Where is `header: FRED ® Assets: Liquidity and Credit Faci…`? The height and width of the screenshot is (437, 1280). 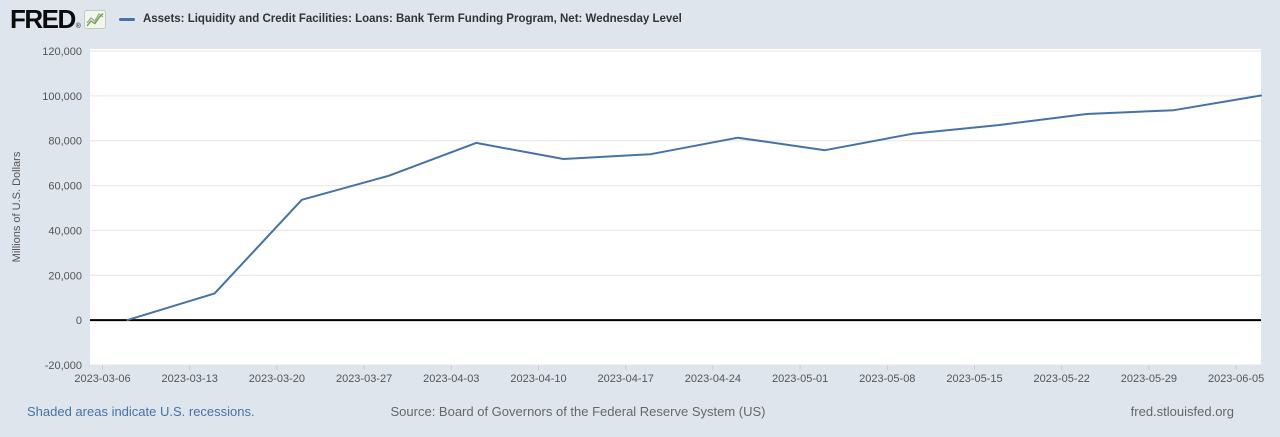
header: FRED ® Assets: Liquidity and Credit Faci… is located at coordinates (346, 19).